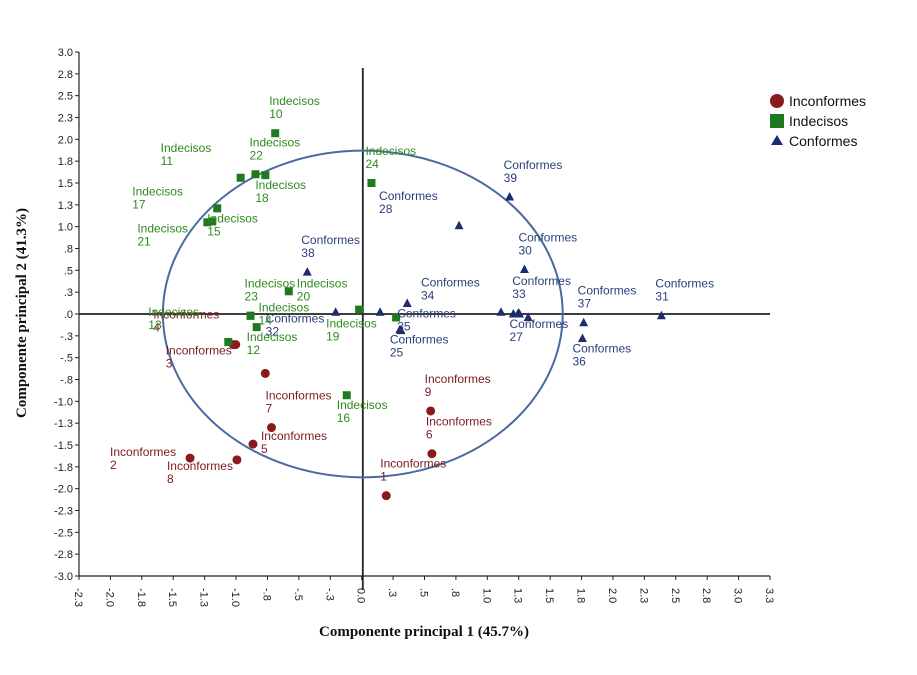 Image resolution: width=917 pixels, height=675 pixels. I want to click on point-label-id: 2, so click(113, 465).